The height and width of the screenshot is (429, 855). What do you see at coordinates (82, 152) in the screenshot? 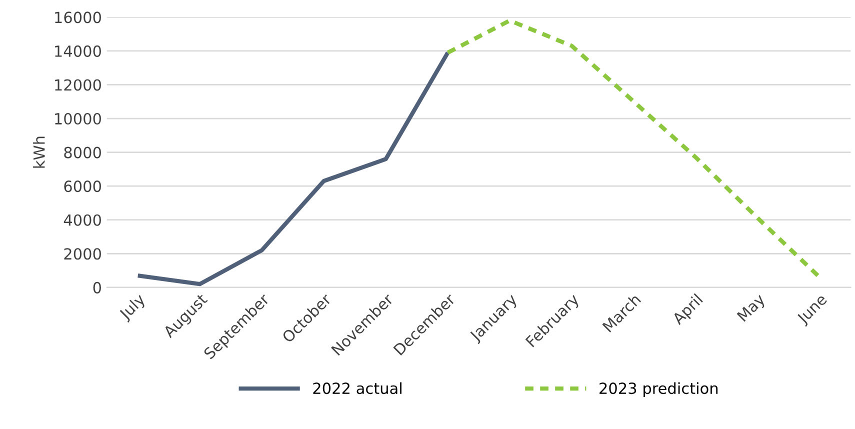
I see `y-tick-label: 8000` at bounding box center [82, 152].